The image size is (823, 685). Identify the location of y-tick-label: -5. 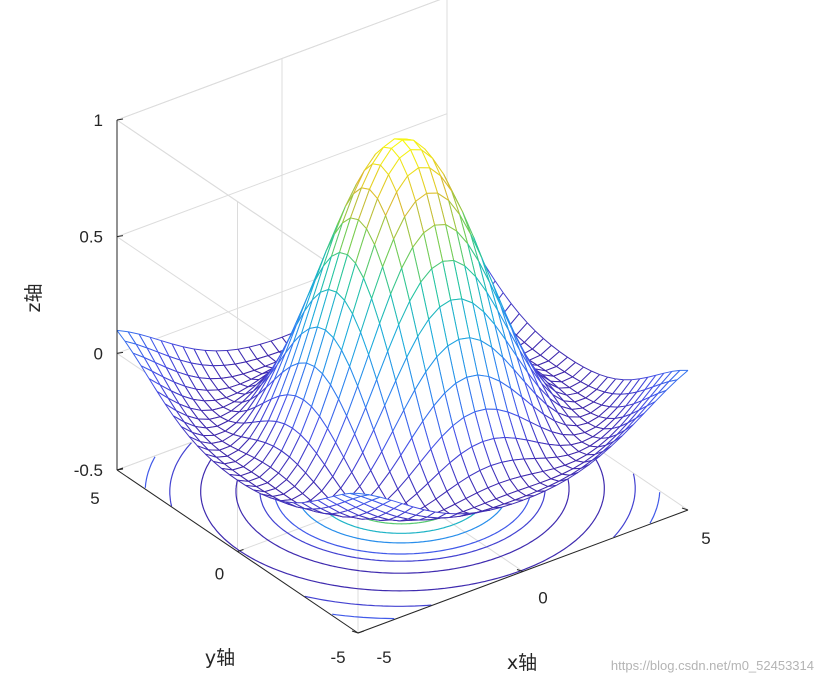
(337, 657).